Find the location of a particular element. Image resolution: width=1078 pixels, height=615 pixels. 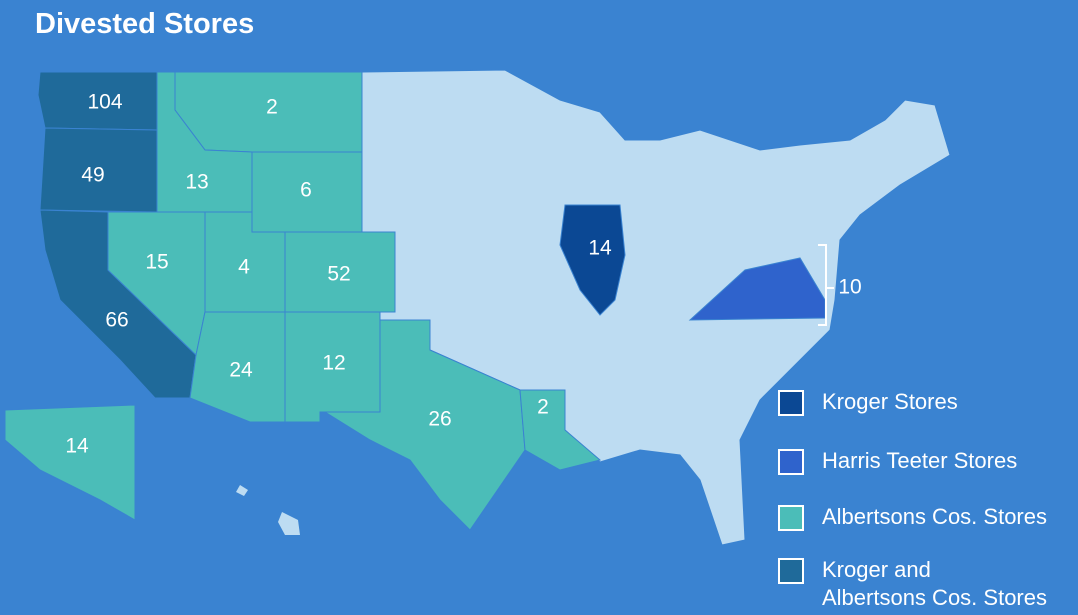

legend-item: Kroger Stores is located at coordinates (868, 402).